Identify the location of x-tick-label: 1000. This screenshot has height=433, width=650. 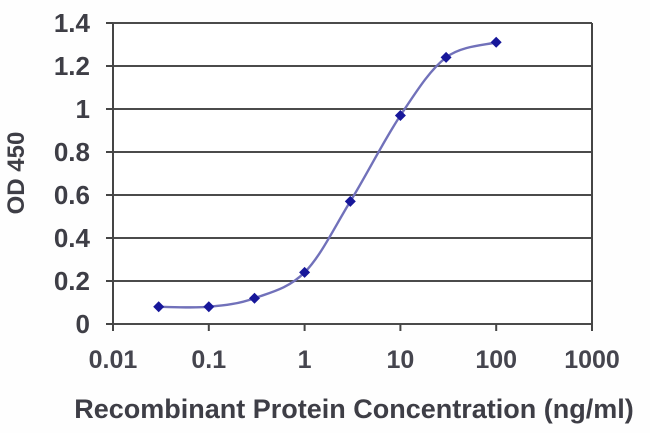
(592, 360).